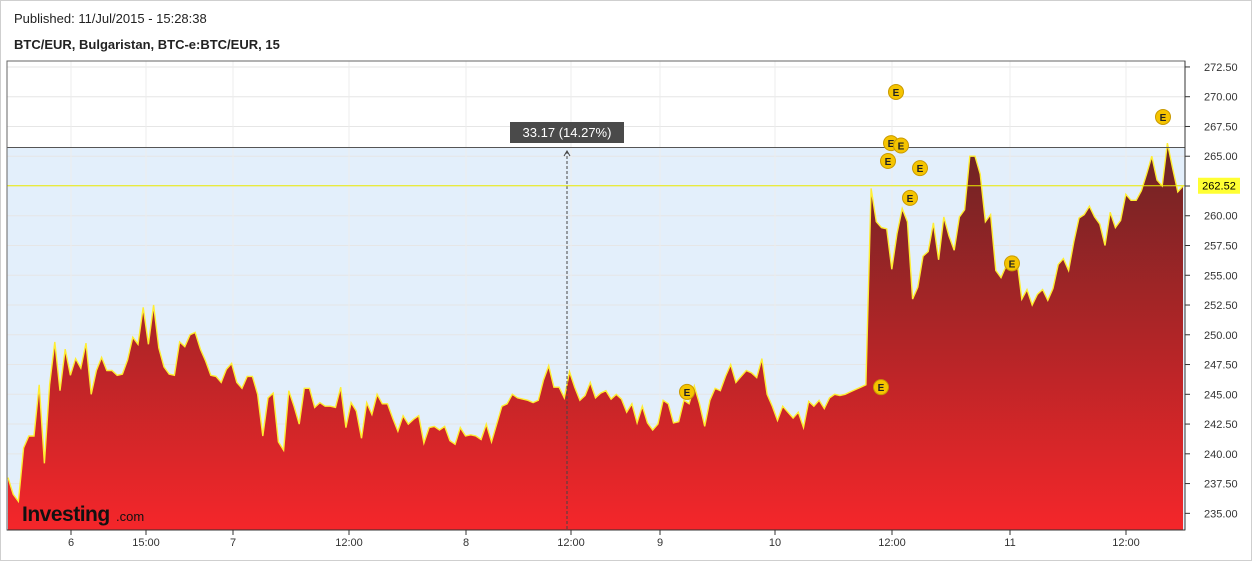  I want to click on y-tick-label: 237.50, so click(1221, 485).